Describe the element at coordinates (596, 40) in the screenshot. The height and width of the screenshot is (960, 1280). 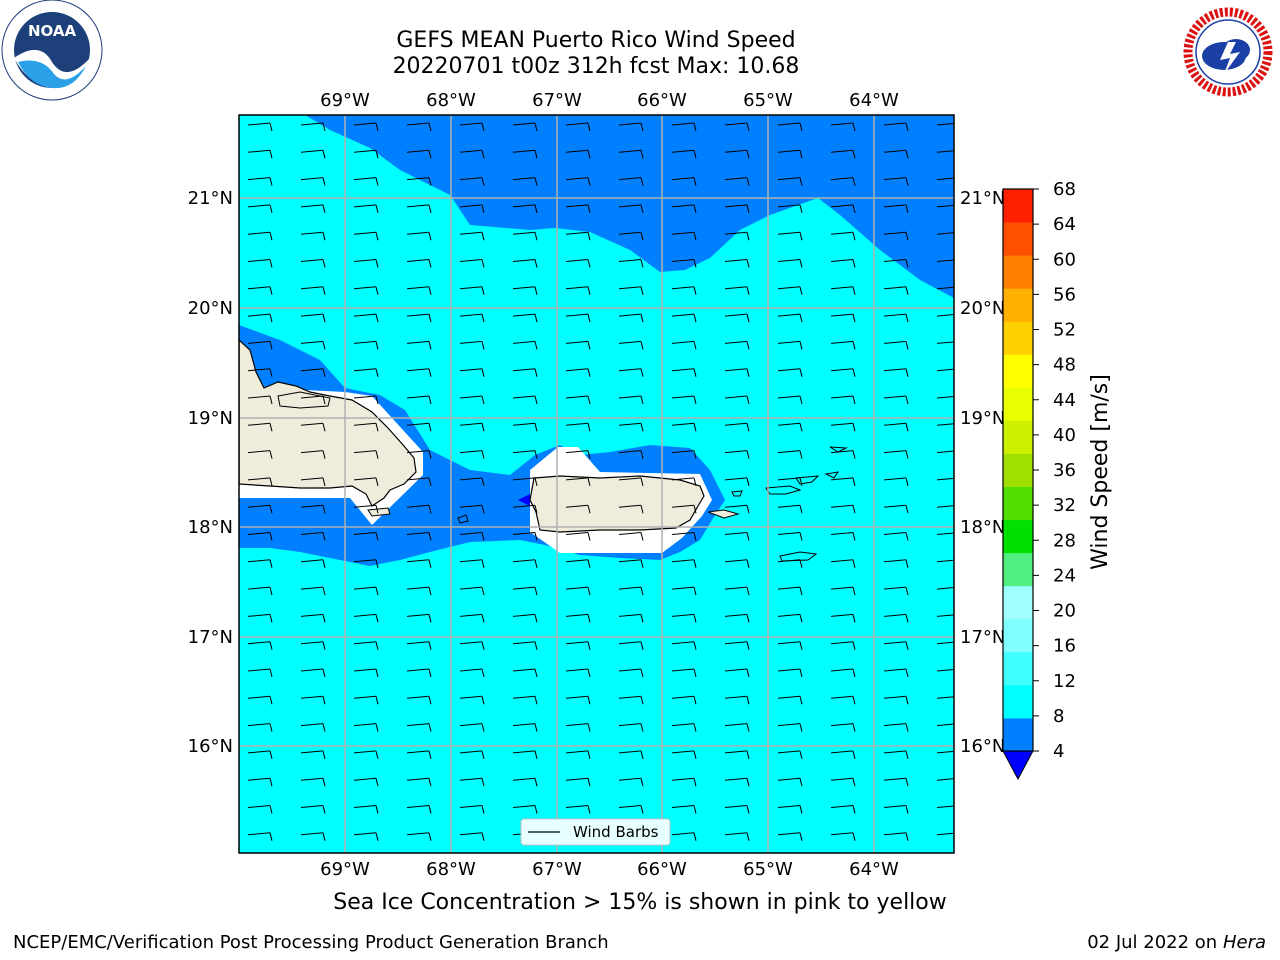
I see `title-line-1: GEFS MEAN Puerto Rico Wind Speed` at that location.